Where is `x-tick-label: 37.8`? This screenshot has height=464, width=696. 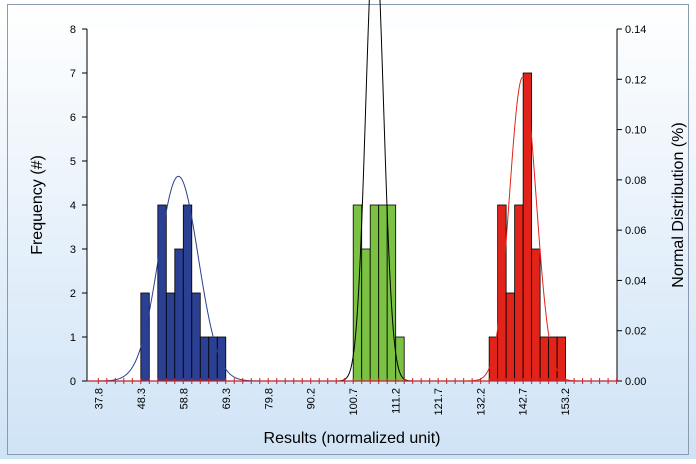 x-tick-label: 37.8 is located at coordinates (99, 398).